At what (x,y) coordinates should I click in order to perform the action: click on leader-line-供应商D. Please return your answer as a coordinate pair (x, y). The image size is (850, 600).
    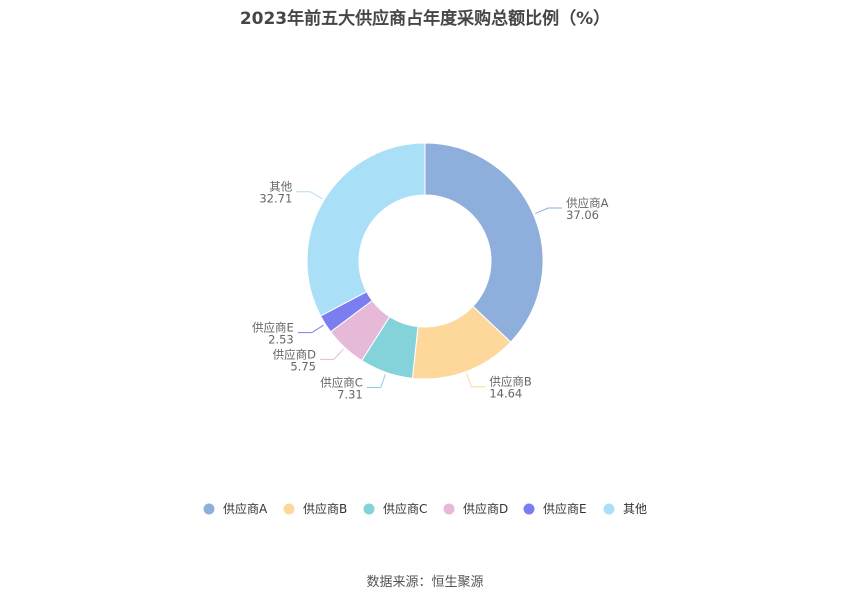
    Looking at the image, I should click on (331, 354).